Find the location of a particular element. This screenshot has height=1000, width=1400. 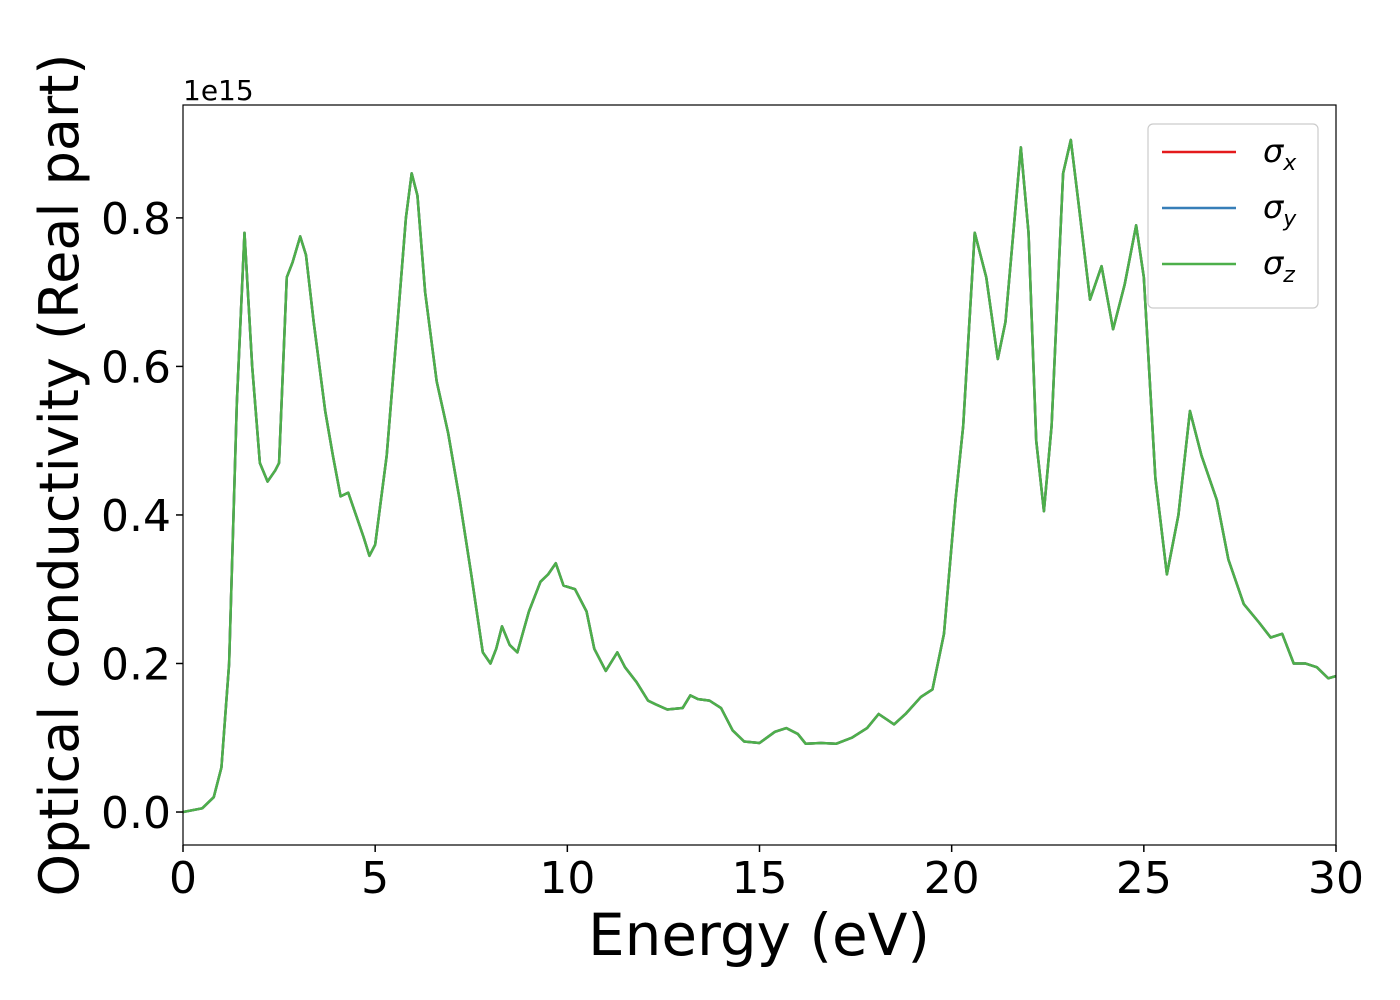

x-tick-label: 20 is located at coordinates (952, 878).